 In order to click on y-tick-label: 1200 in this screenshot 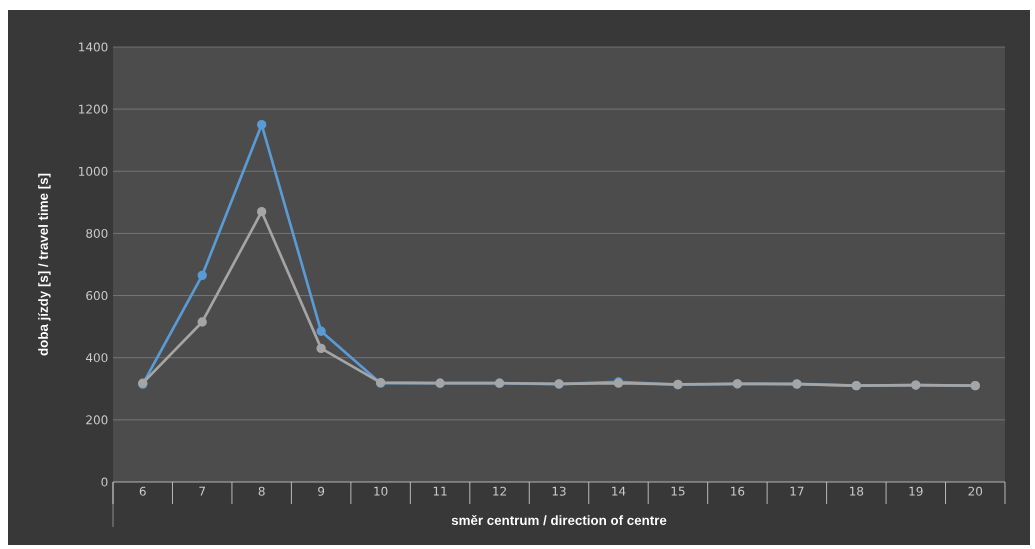, I will do `click(93, 109)`.